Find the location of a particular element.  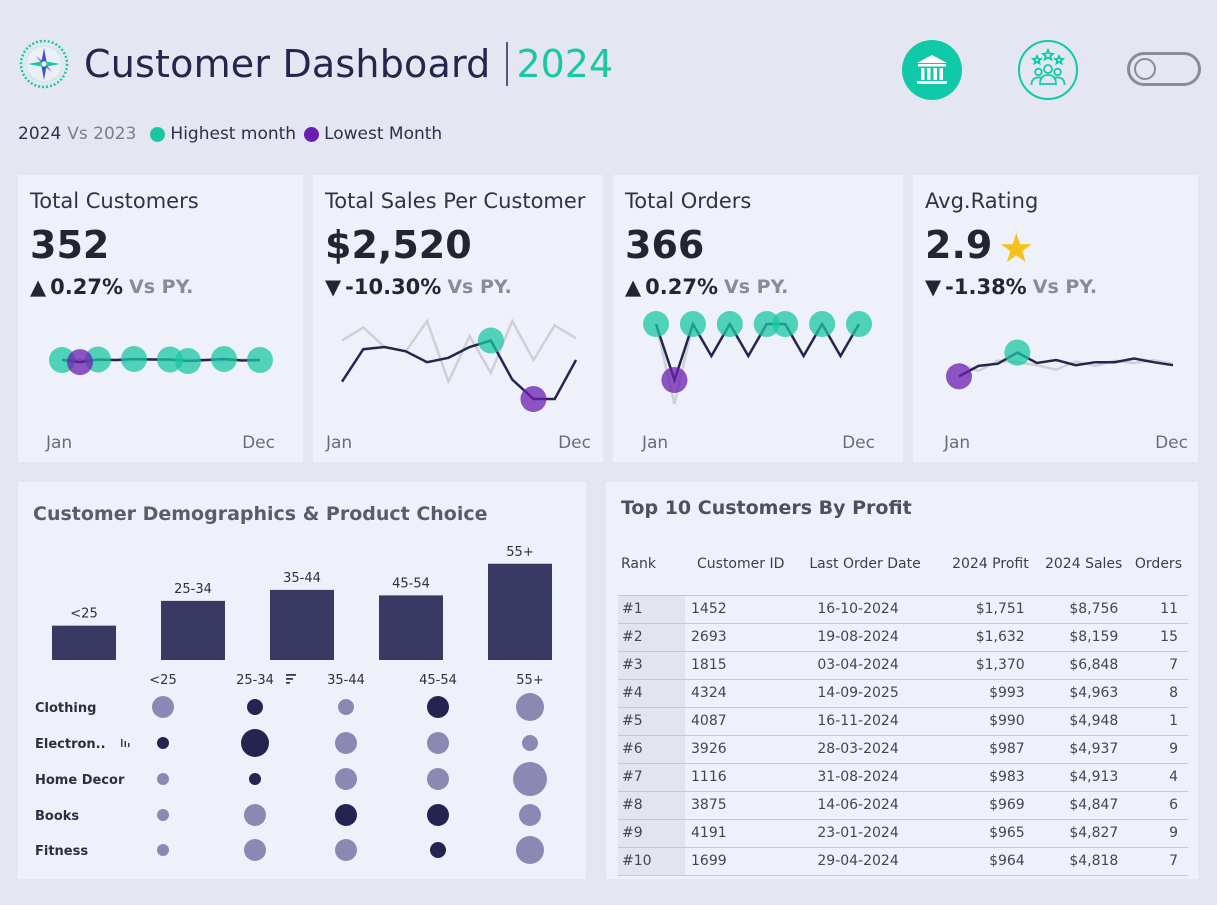

cell-profit: $964 is located at coordinates (988, 861).